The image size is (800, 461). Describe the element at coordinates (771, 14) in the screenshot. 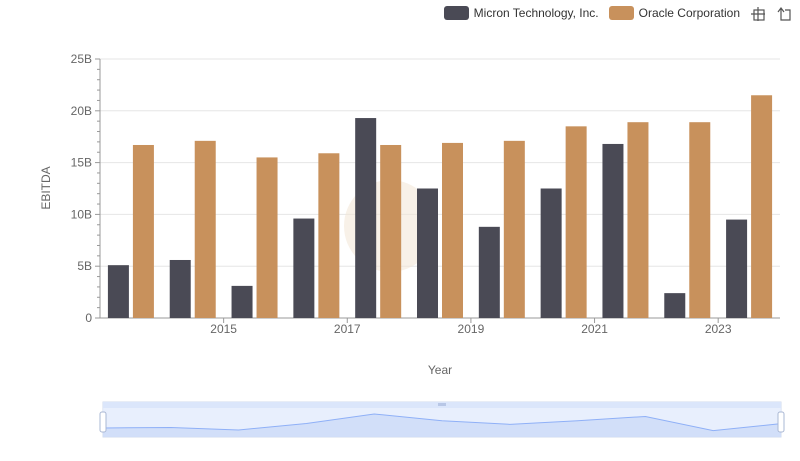

I see `toolbox` at that location.